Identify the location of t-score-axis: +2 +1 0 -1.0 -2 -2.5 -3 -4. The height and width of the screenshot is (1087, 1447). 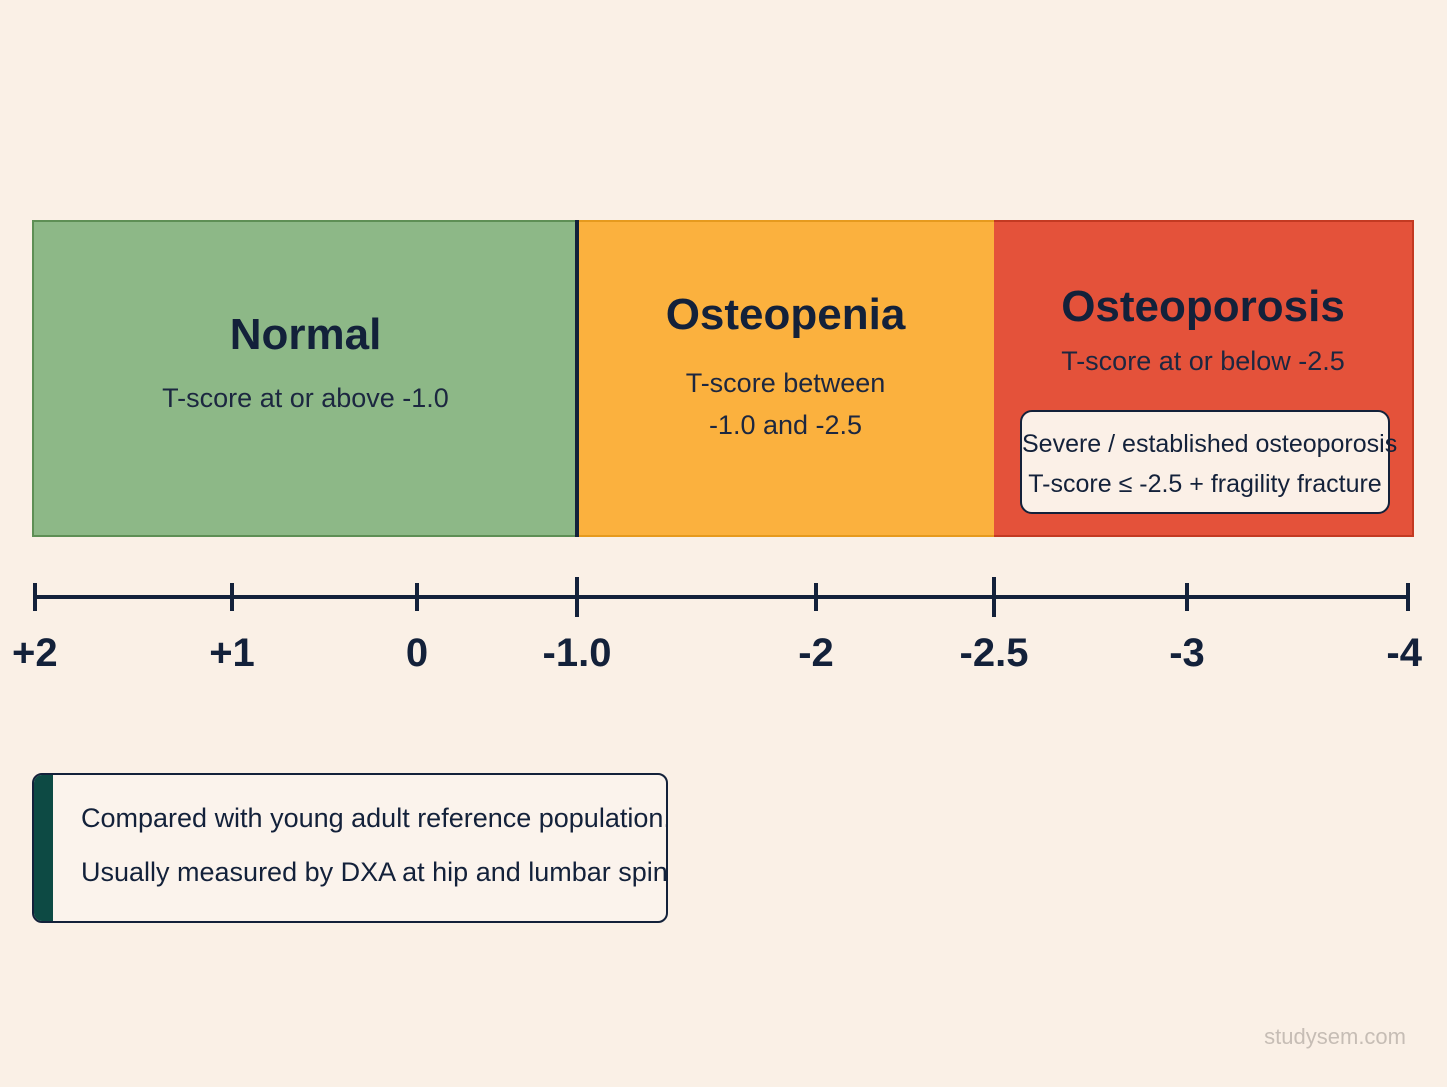
(717, 626).